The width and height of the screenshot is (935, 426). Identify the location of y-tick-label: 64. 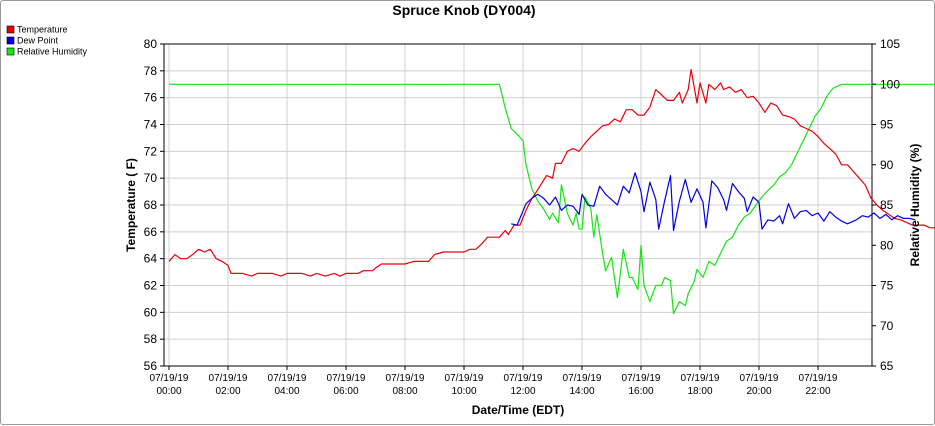
(151, 259).